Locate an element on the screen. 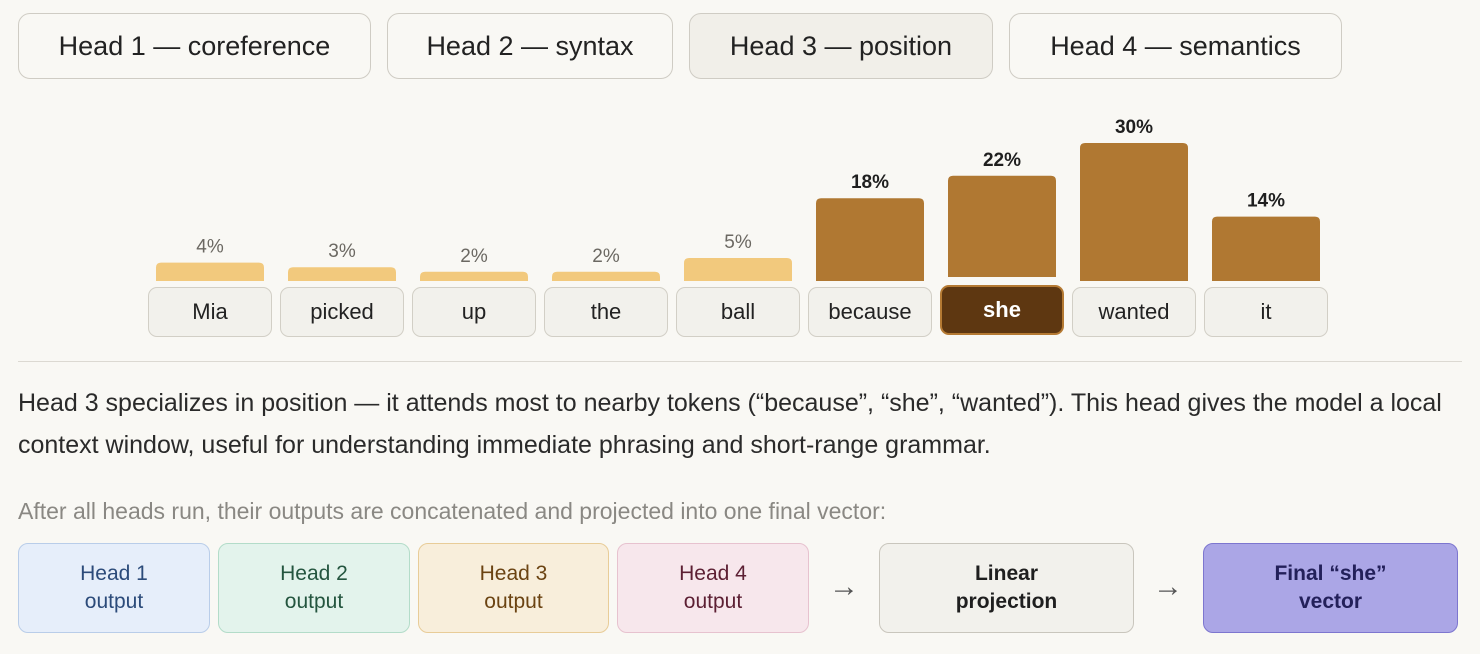 The width and height of the screenshot is (1480, 654). token-she: she is located at coordinates (1002, 310).